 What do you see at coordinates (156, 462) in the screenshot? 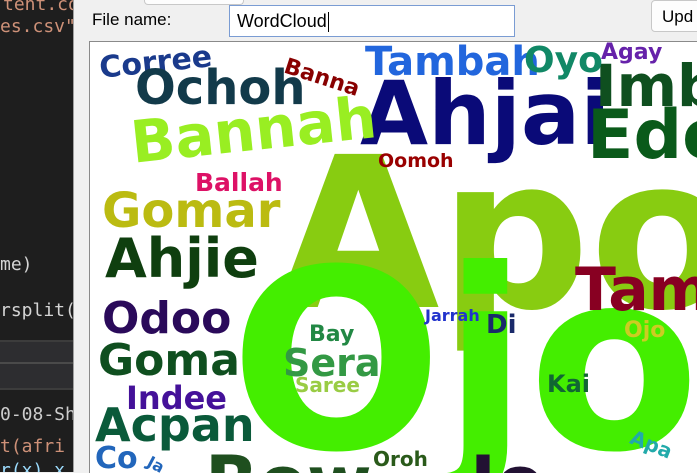
I see `wordcloud-word: Ja` at bounding box center [156, 462].